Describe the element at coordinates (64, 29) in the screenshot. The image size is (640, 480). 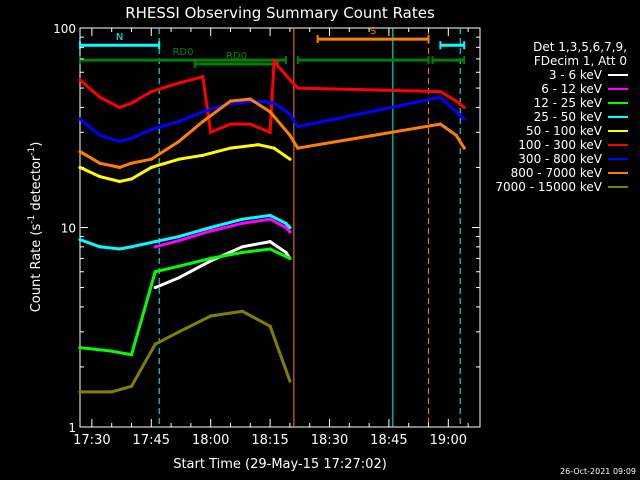
I see `y-tick-label-2: 100` at that location.